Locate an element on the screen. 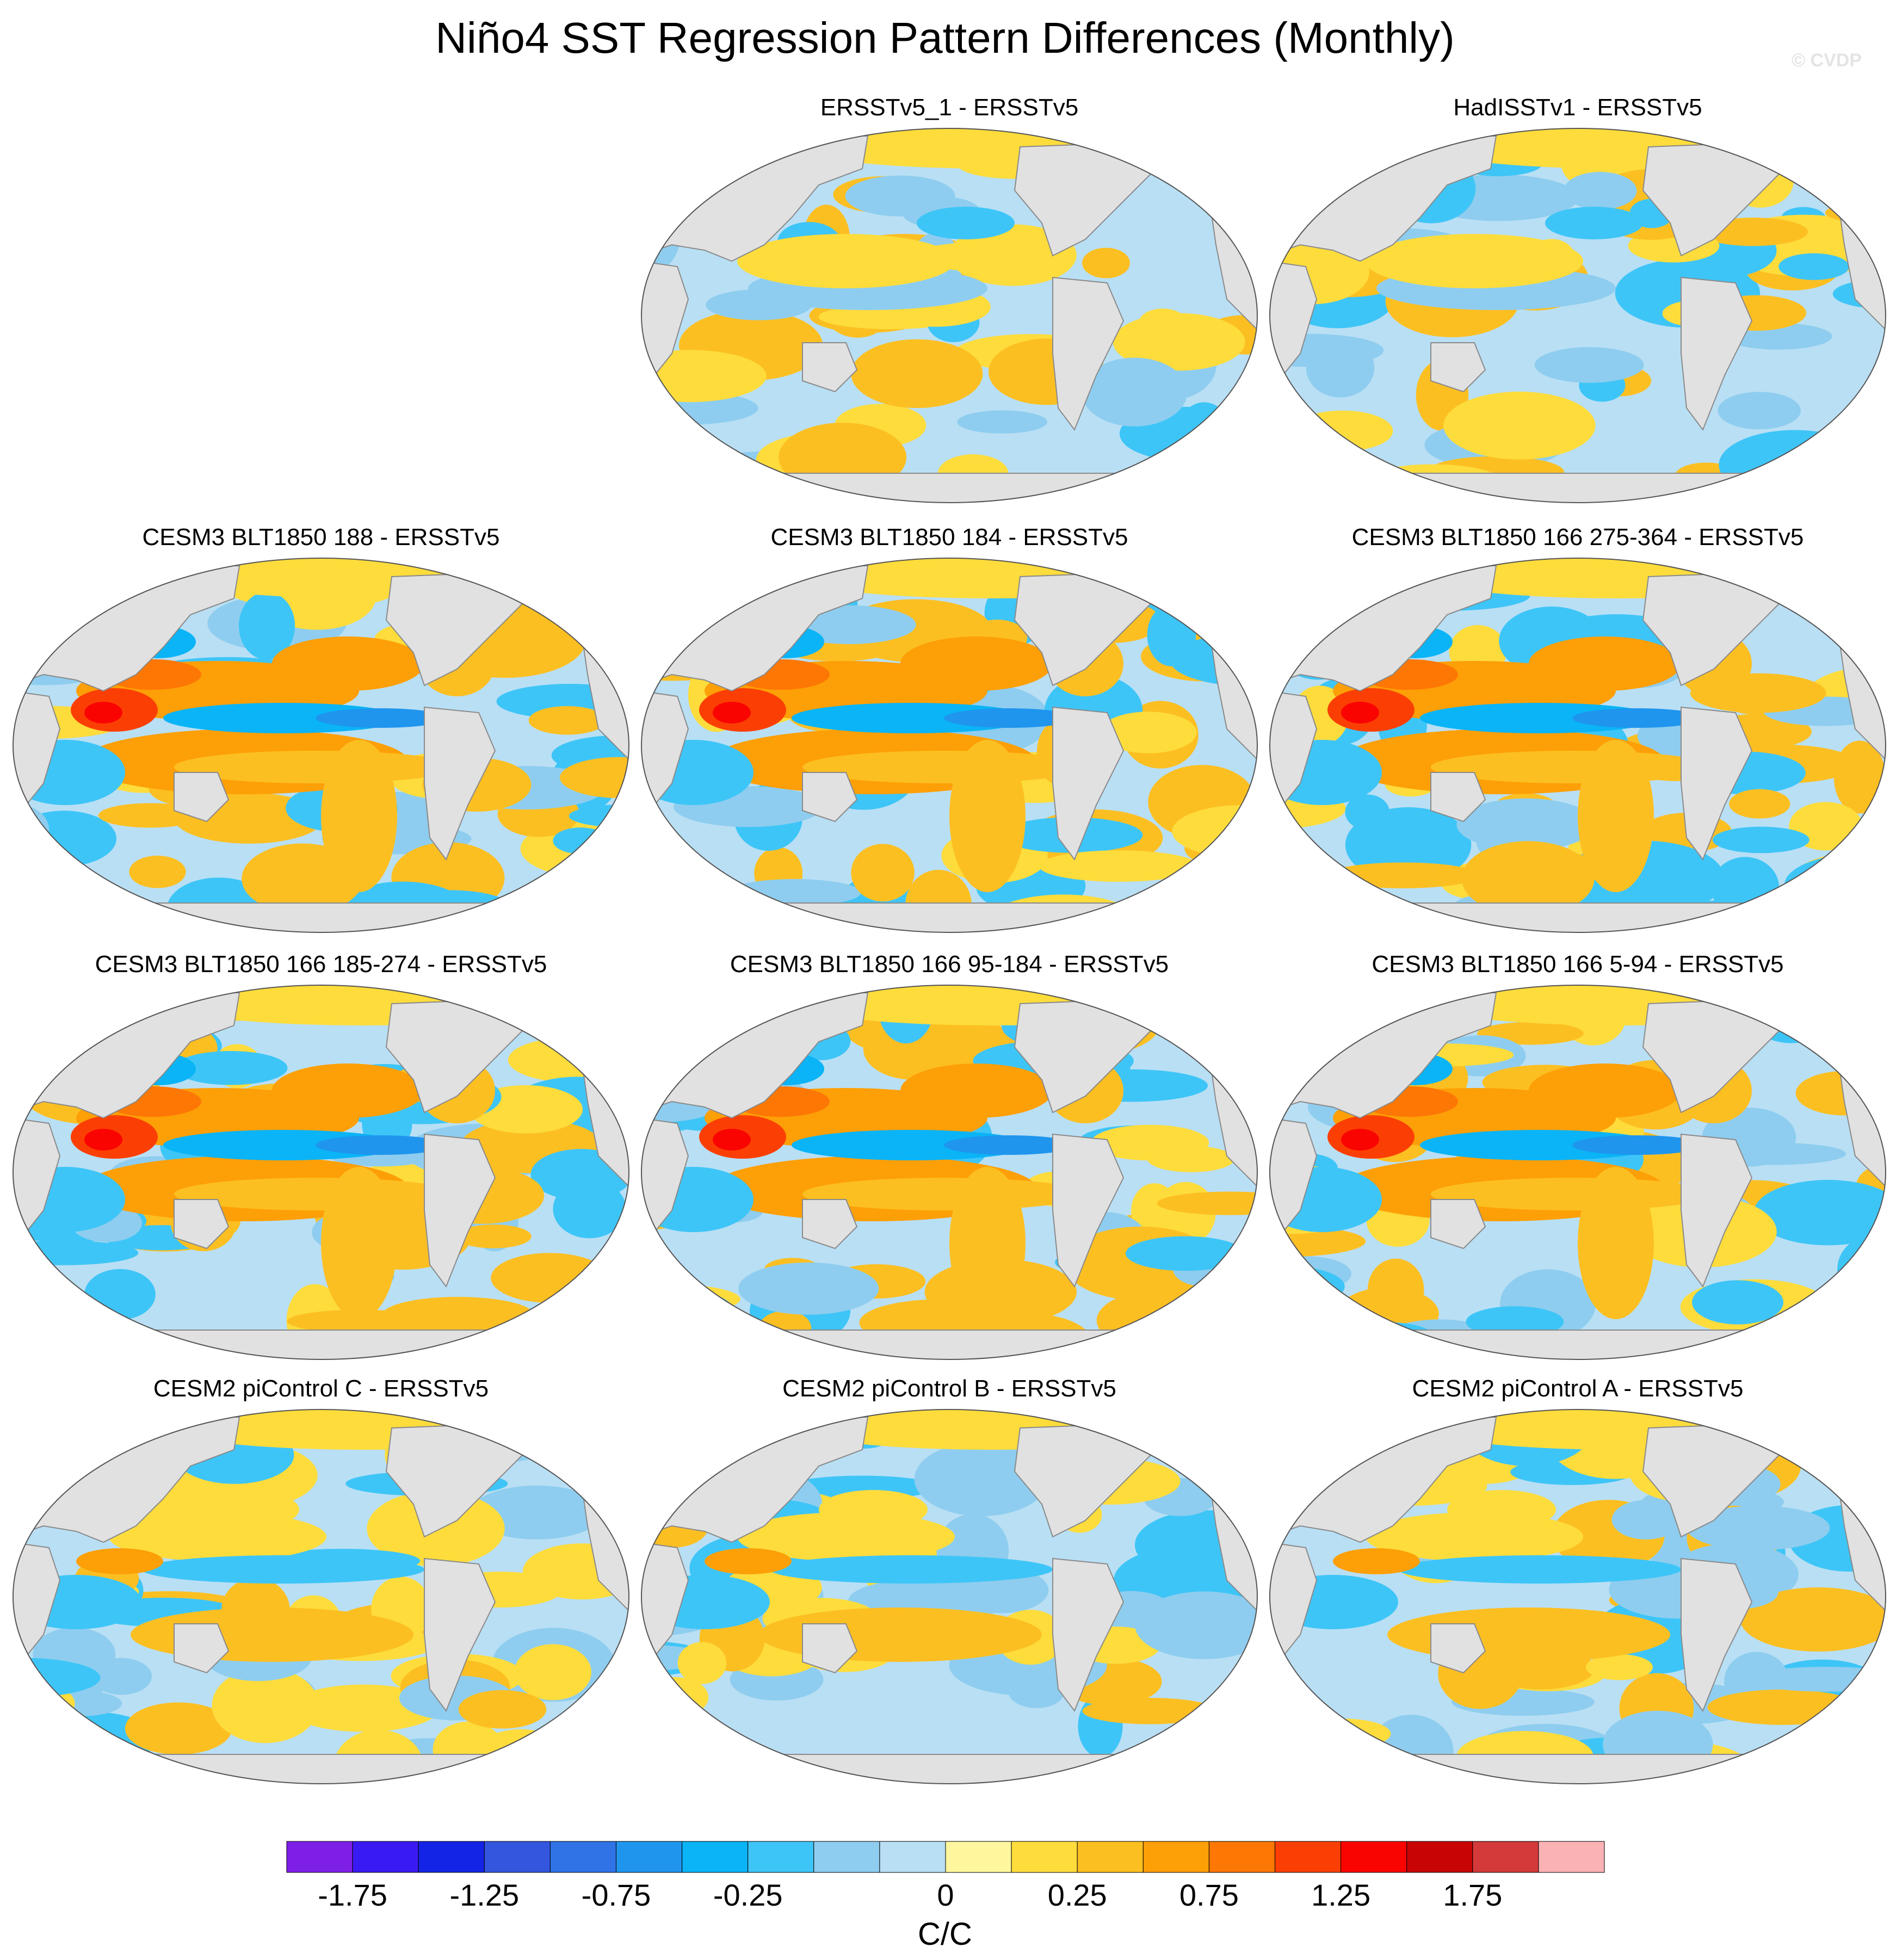 This screenshot has width=1890, height=1960. colorbar-tick-label: 0.25 is located at coordinates (1077, 1895).